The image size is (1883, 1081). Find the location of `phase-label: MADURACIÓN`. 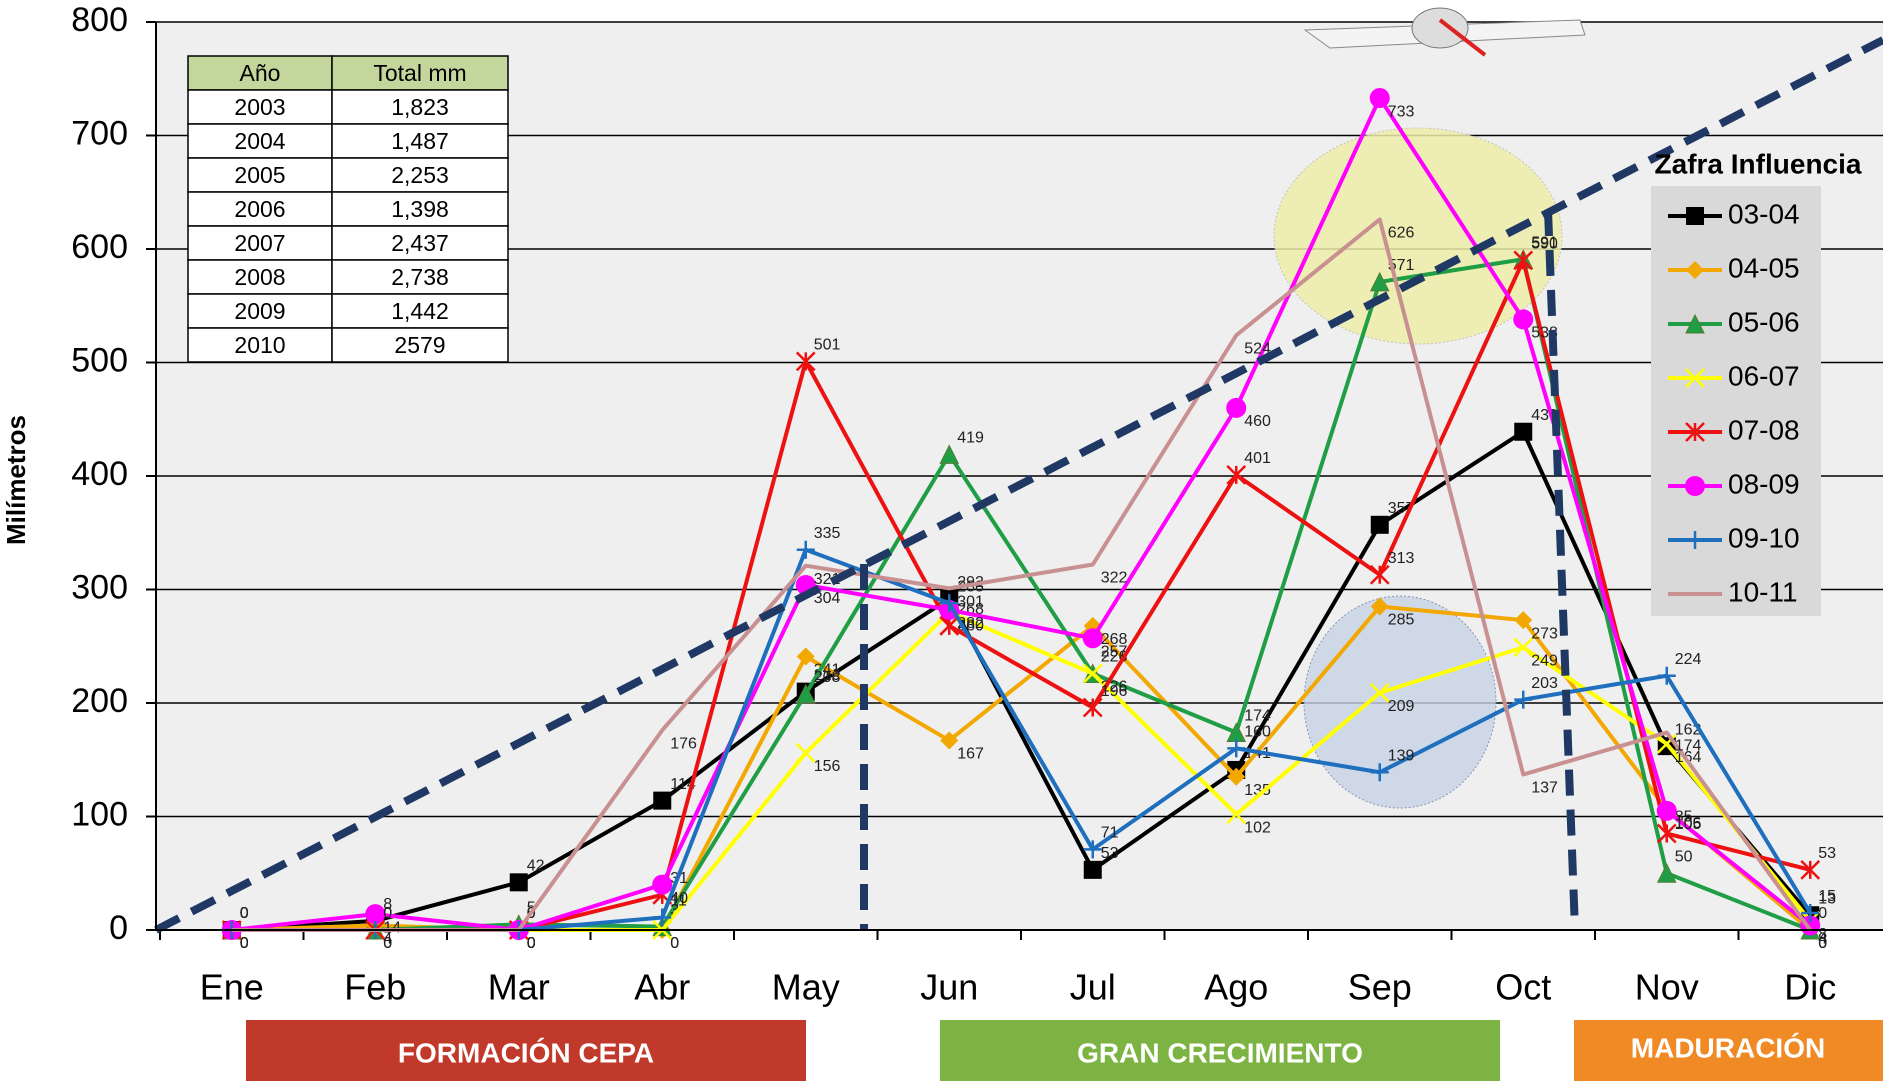

phase-label: MADURACIÓN is located at coordinates (1728, 1047).